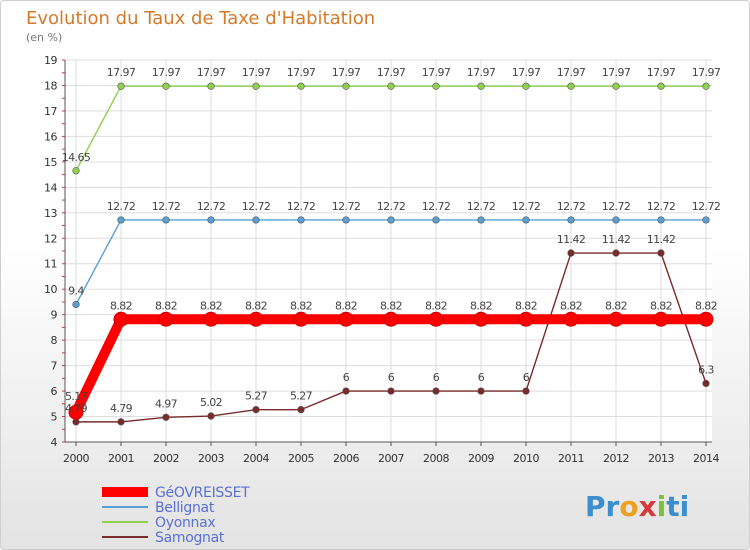  What do you see at coordinates (54, 391) in the screenshot?
I see `y-tick-label: 6` at bounding box center [54, 391].